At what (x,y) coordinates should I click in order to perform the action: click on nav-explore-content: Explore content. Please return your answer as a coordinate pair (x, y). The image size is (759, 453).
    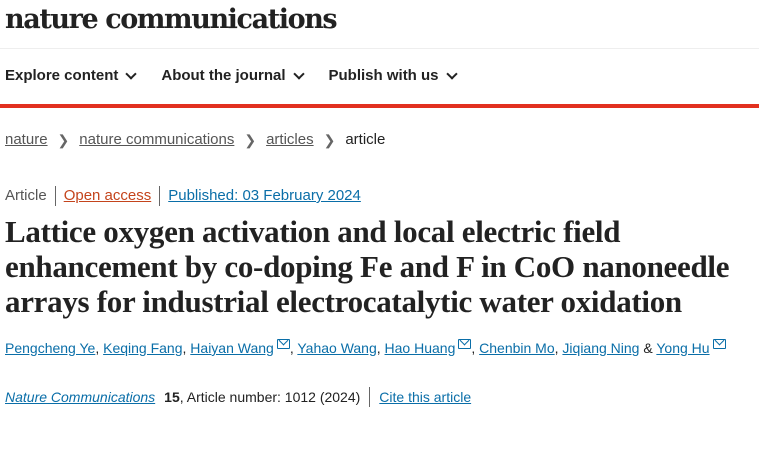
    Looking at the image, I should click on (71, 76).